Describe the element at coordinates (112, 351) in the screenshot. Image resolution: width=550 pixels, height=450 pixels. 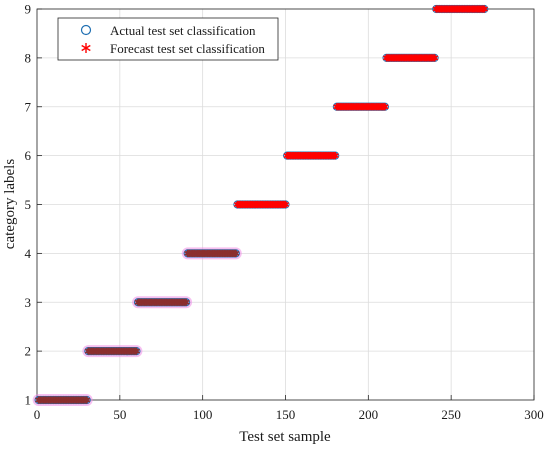
I see `class-2-points` at that location.